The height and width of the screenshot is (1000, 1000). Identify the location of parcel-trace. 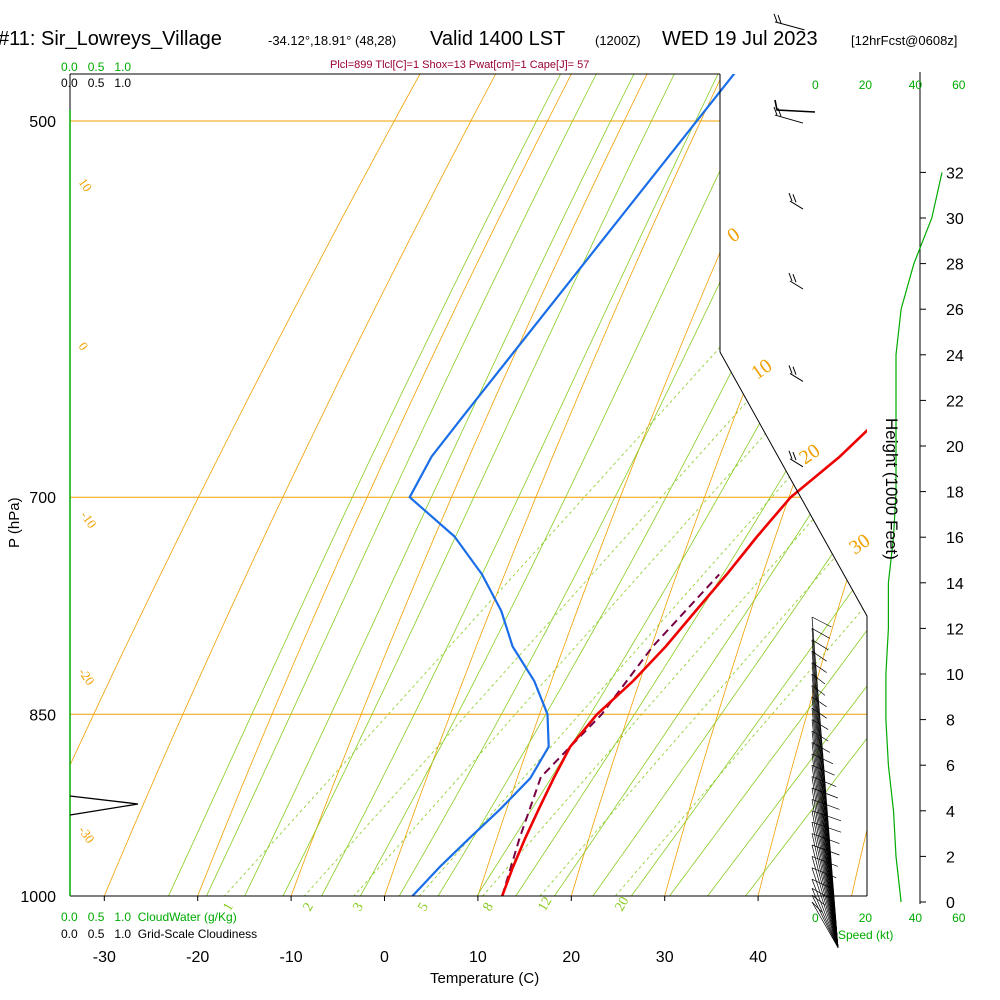
(610, 734).